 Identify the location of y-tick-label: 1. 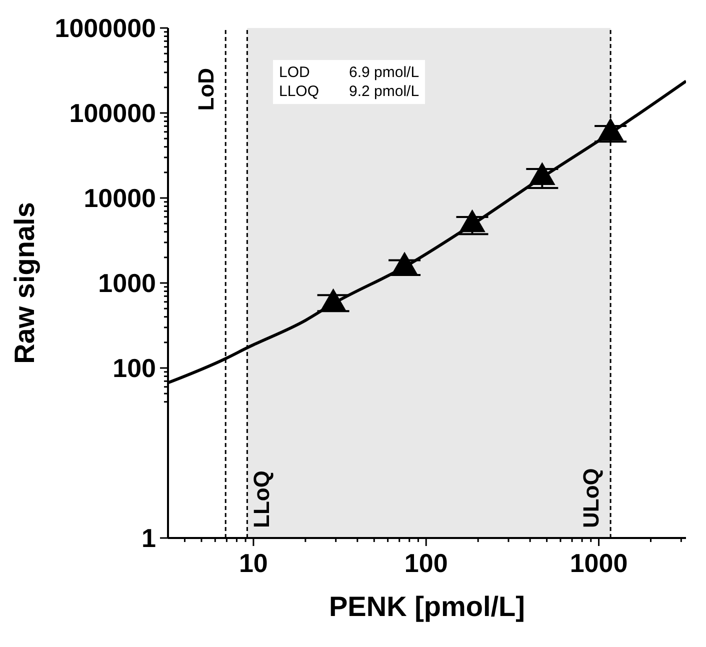
(149, 538).